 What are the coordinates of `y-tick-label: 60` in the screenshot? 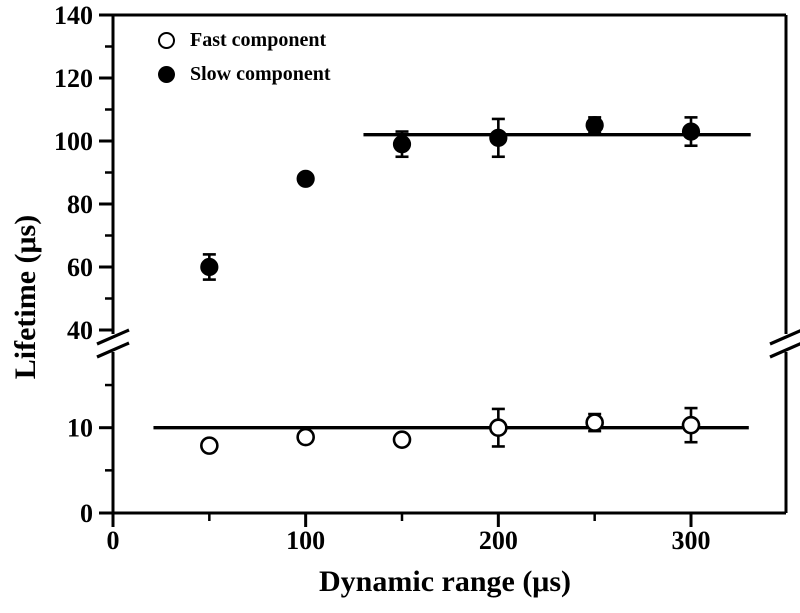 It's located at (80, 267).